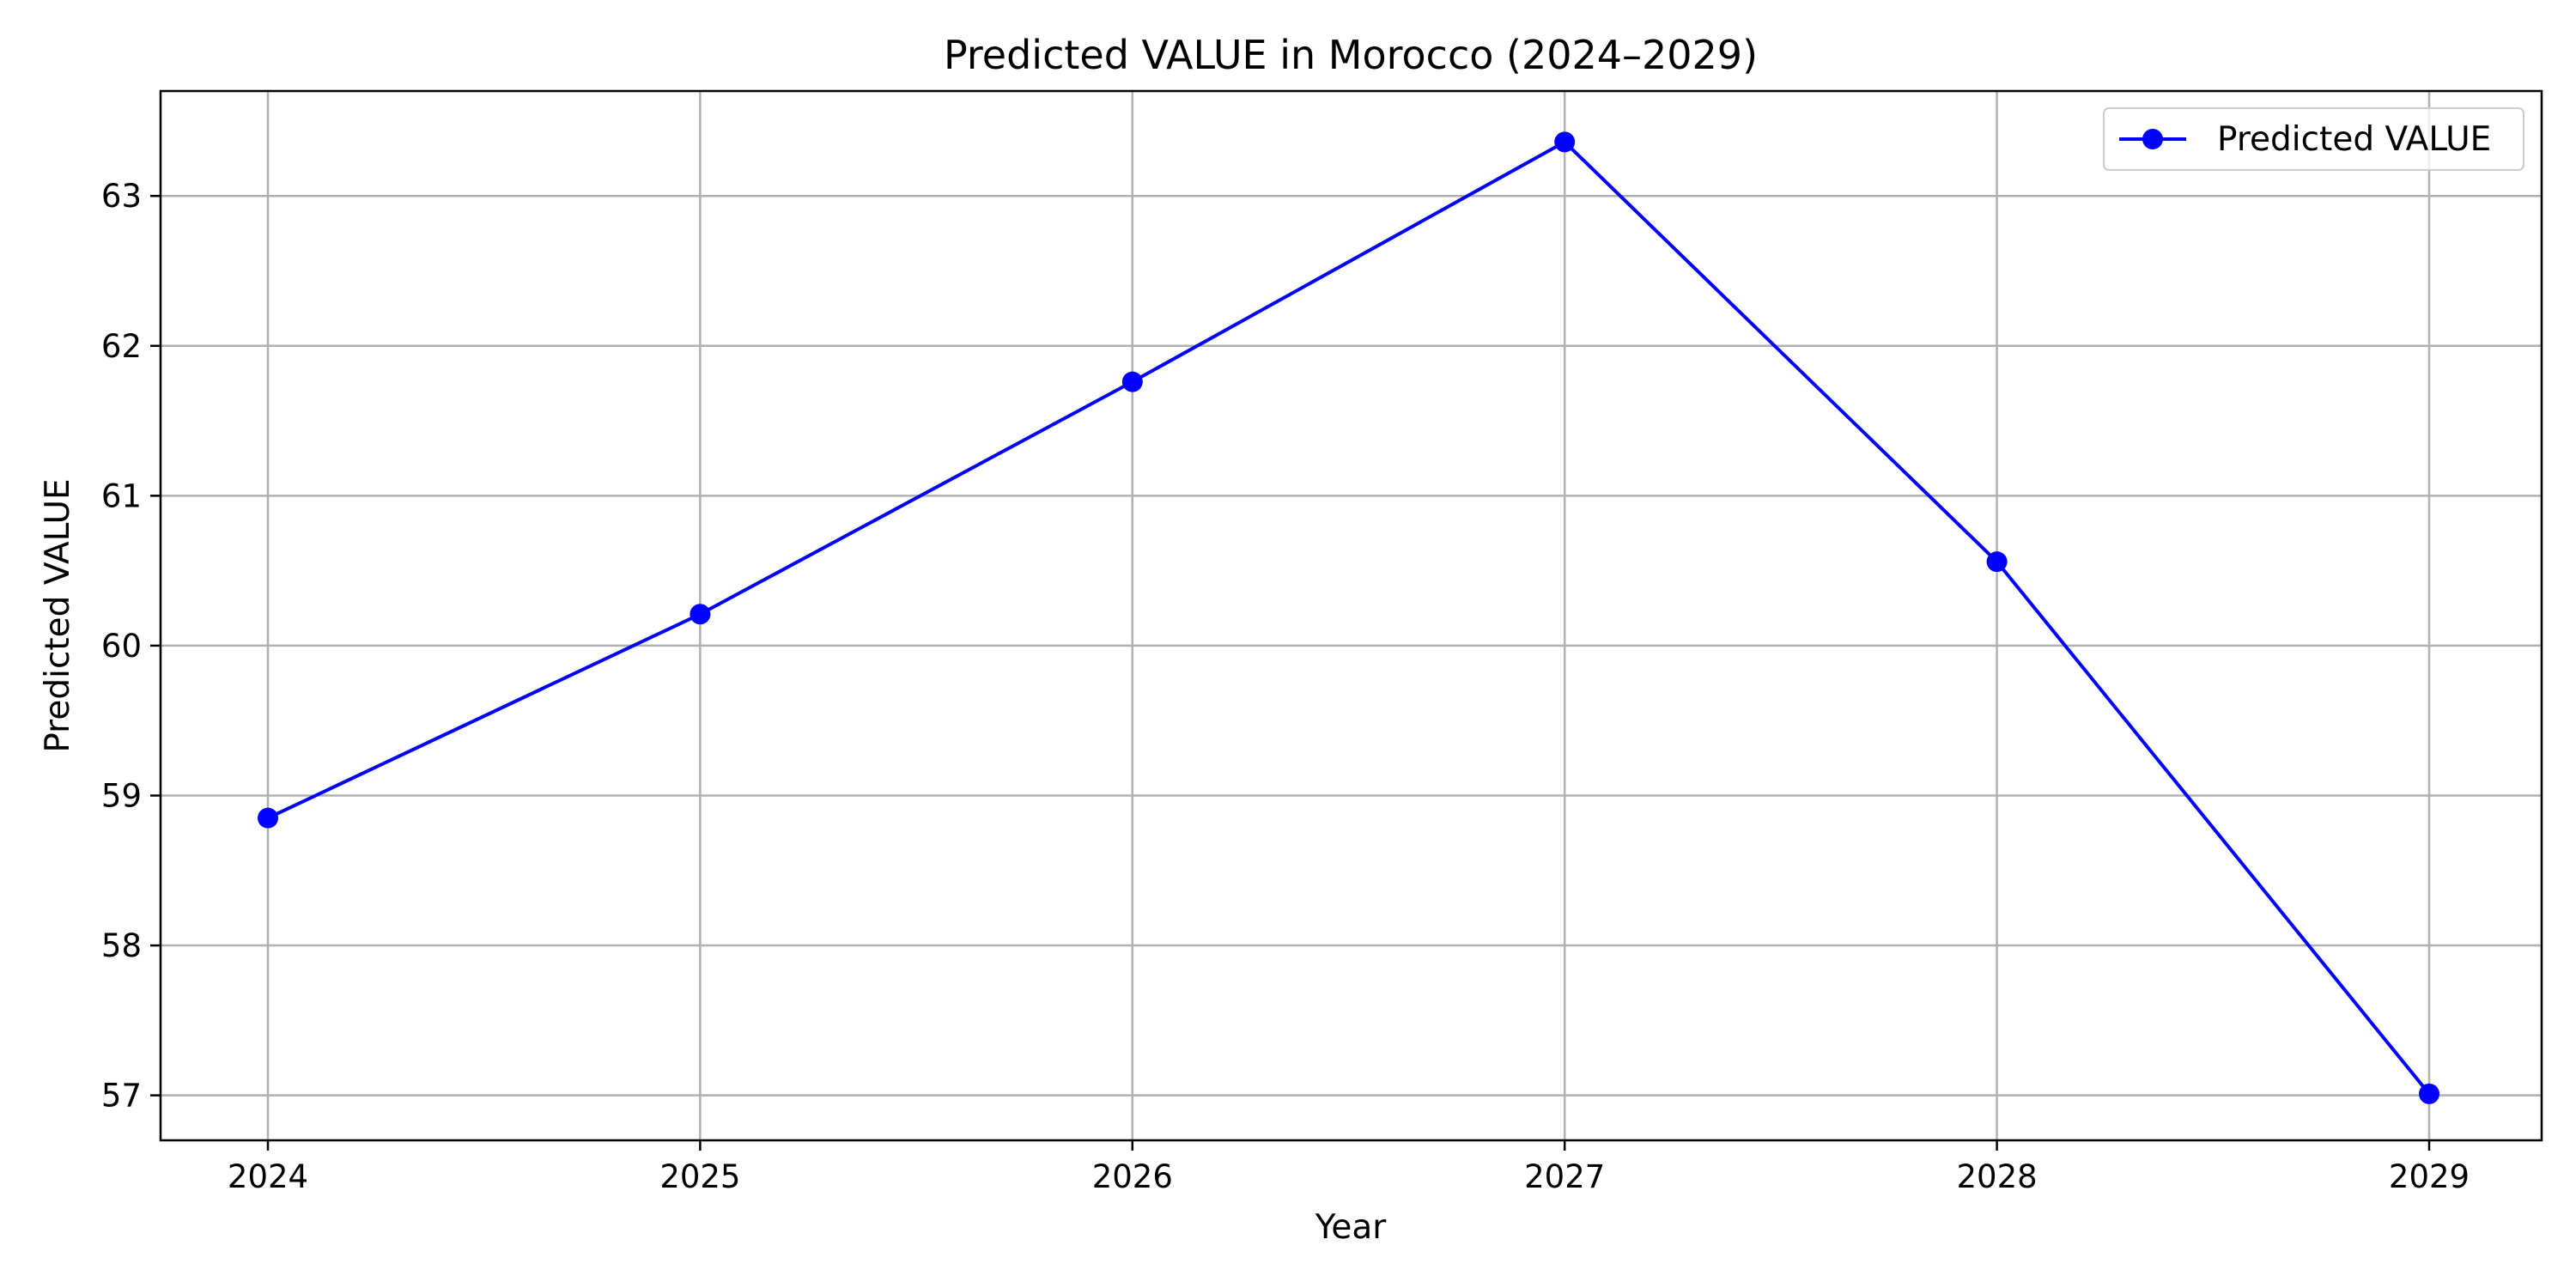  I want to click on data-point-2025, so click(700, 614).